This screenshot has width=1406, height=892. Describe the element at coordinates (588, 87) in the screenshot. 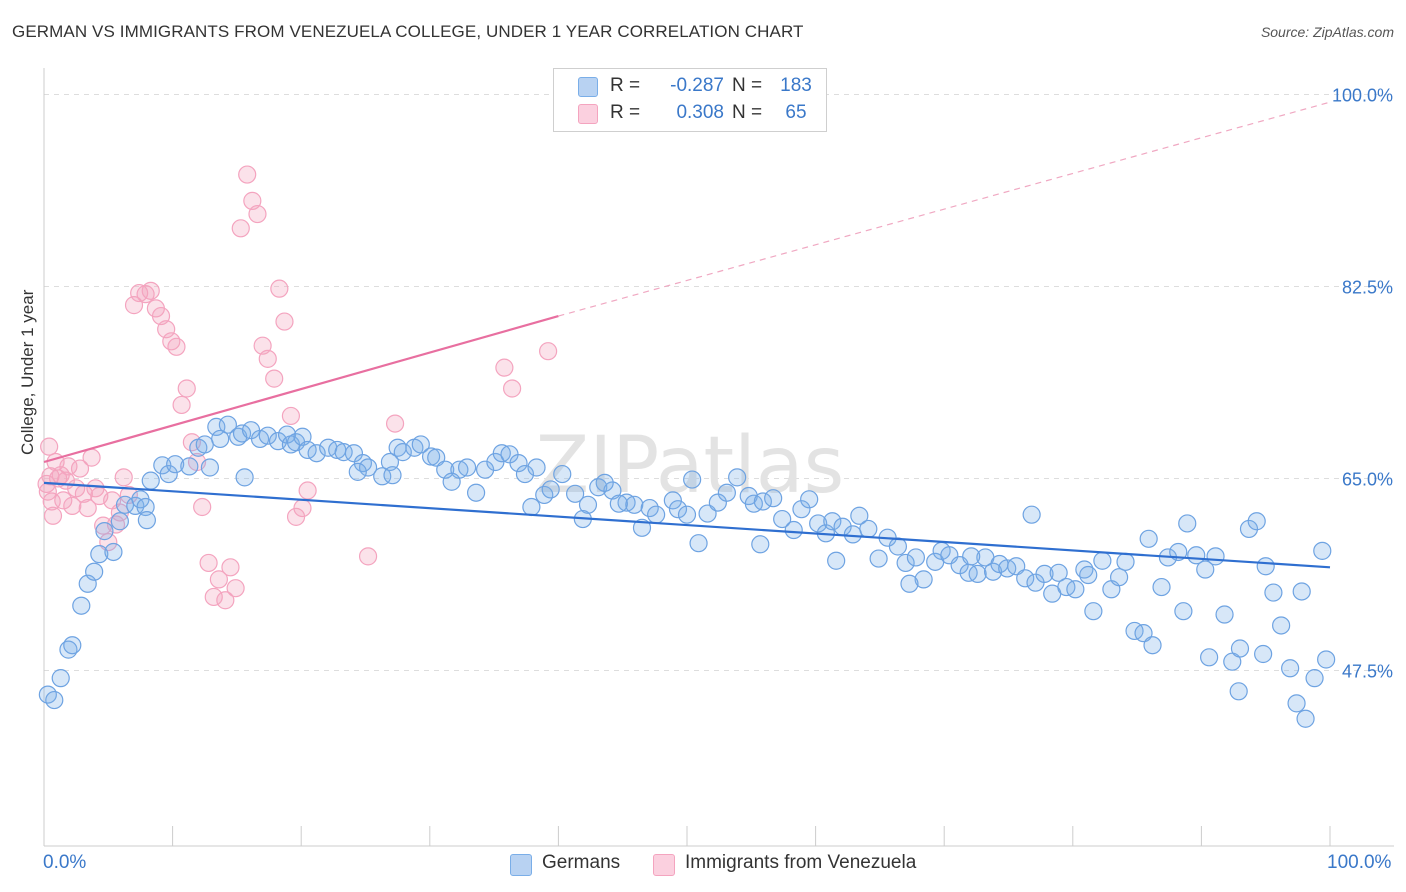

I see `legend-swatch-germans` at that location.